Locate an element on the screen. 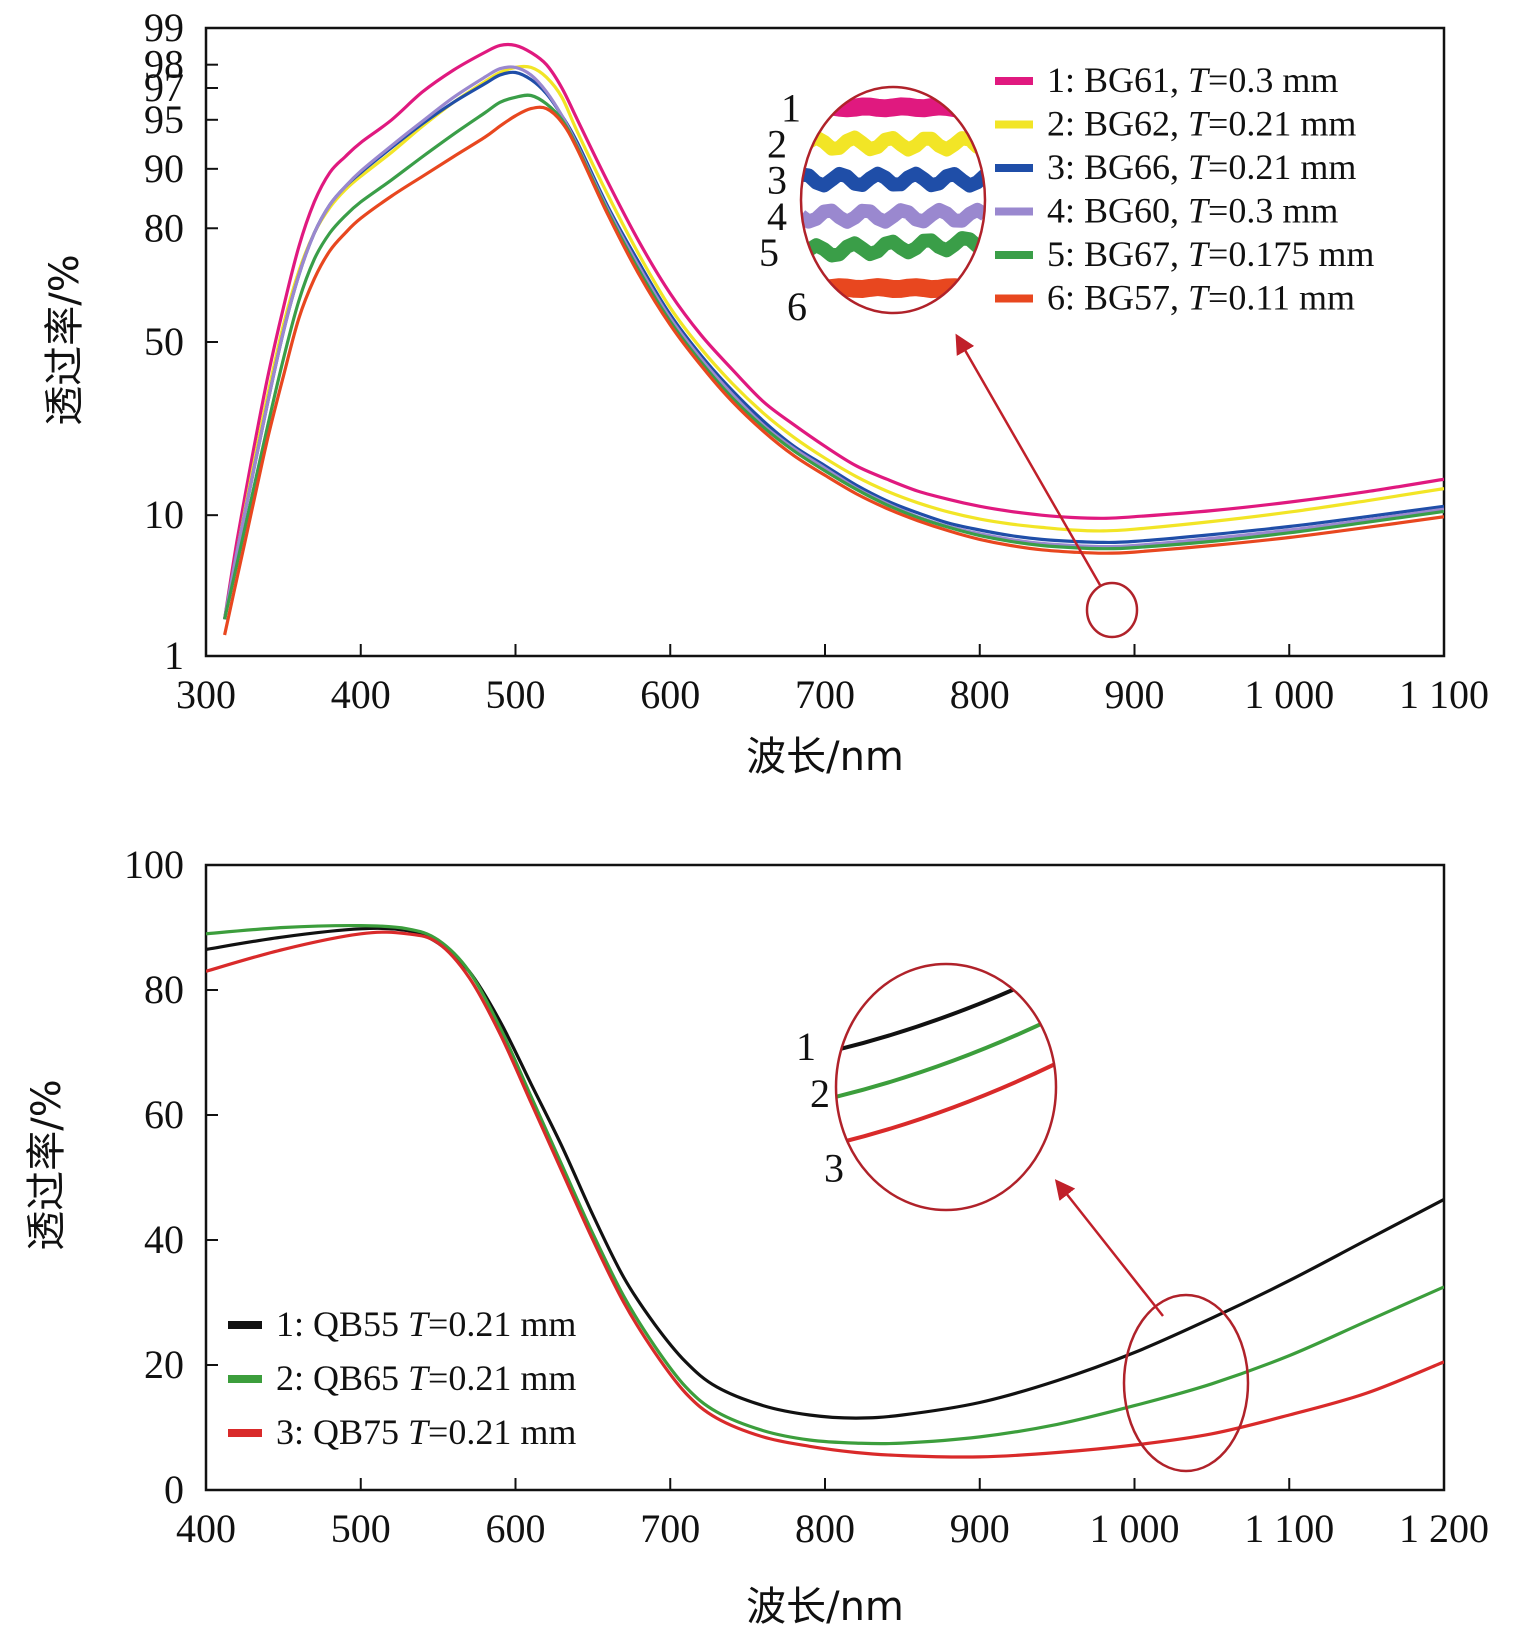 This screenshot has width=1535, height=1639. x-tick-label: 1 200 is located at coordinates (1444, 1528).